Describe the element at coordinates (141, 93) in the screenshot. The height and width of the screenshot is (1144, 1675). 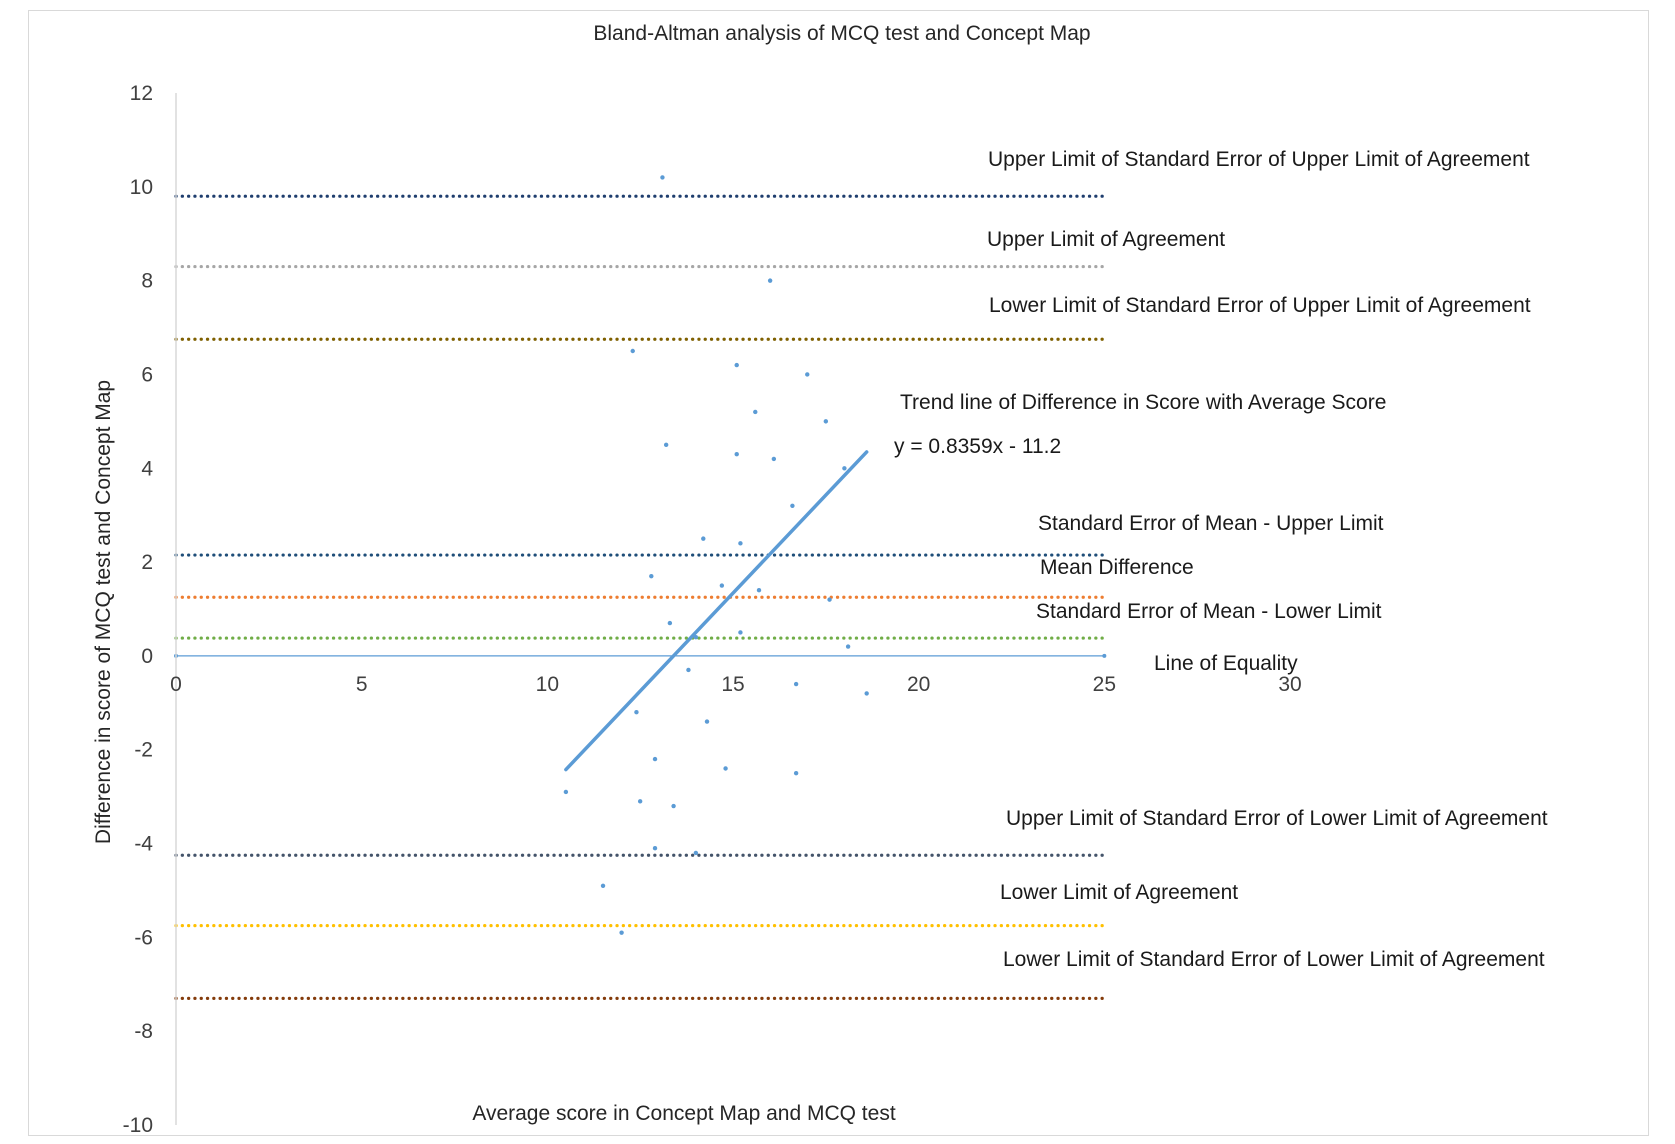
I see `y-tick-label: 12` at that location.